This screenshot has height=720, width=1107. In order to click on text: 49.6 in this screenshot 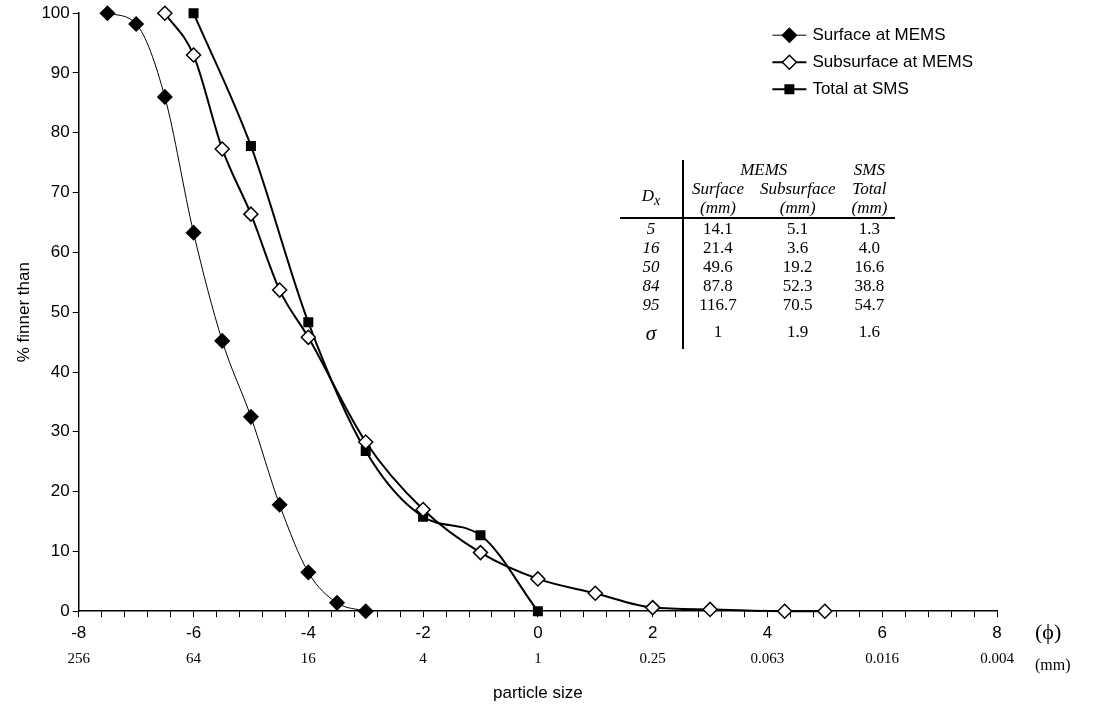, I will do `click(718, 266)`.